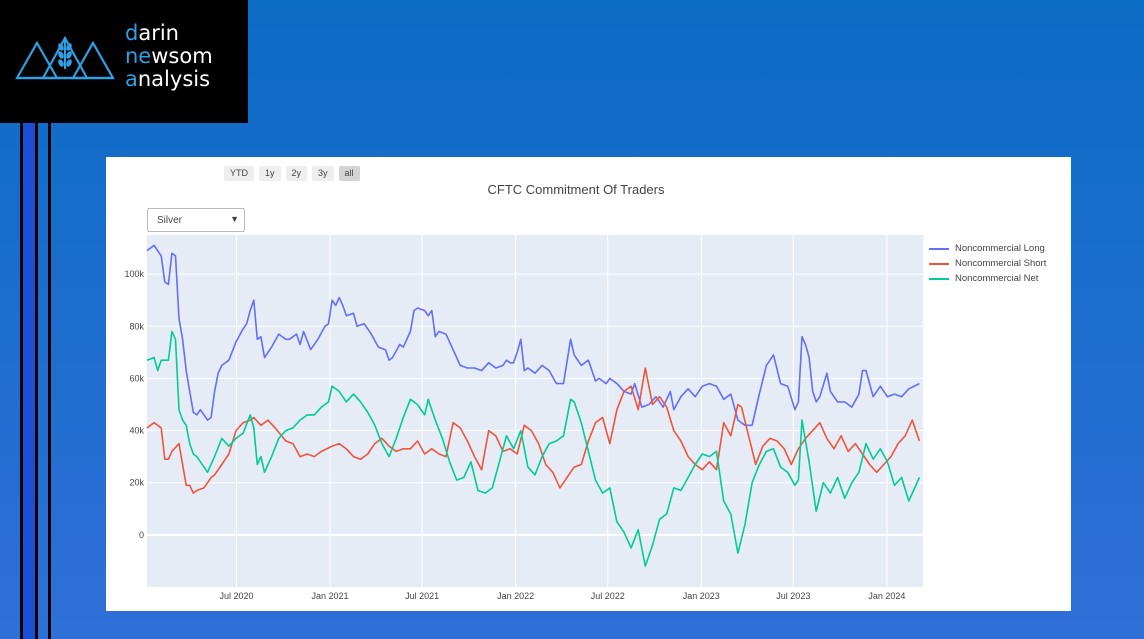  Describe the element at coordinates (136, 483) in the screenshot. I see `y-tick-label: 20k` at that location.